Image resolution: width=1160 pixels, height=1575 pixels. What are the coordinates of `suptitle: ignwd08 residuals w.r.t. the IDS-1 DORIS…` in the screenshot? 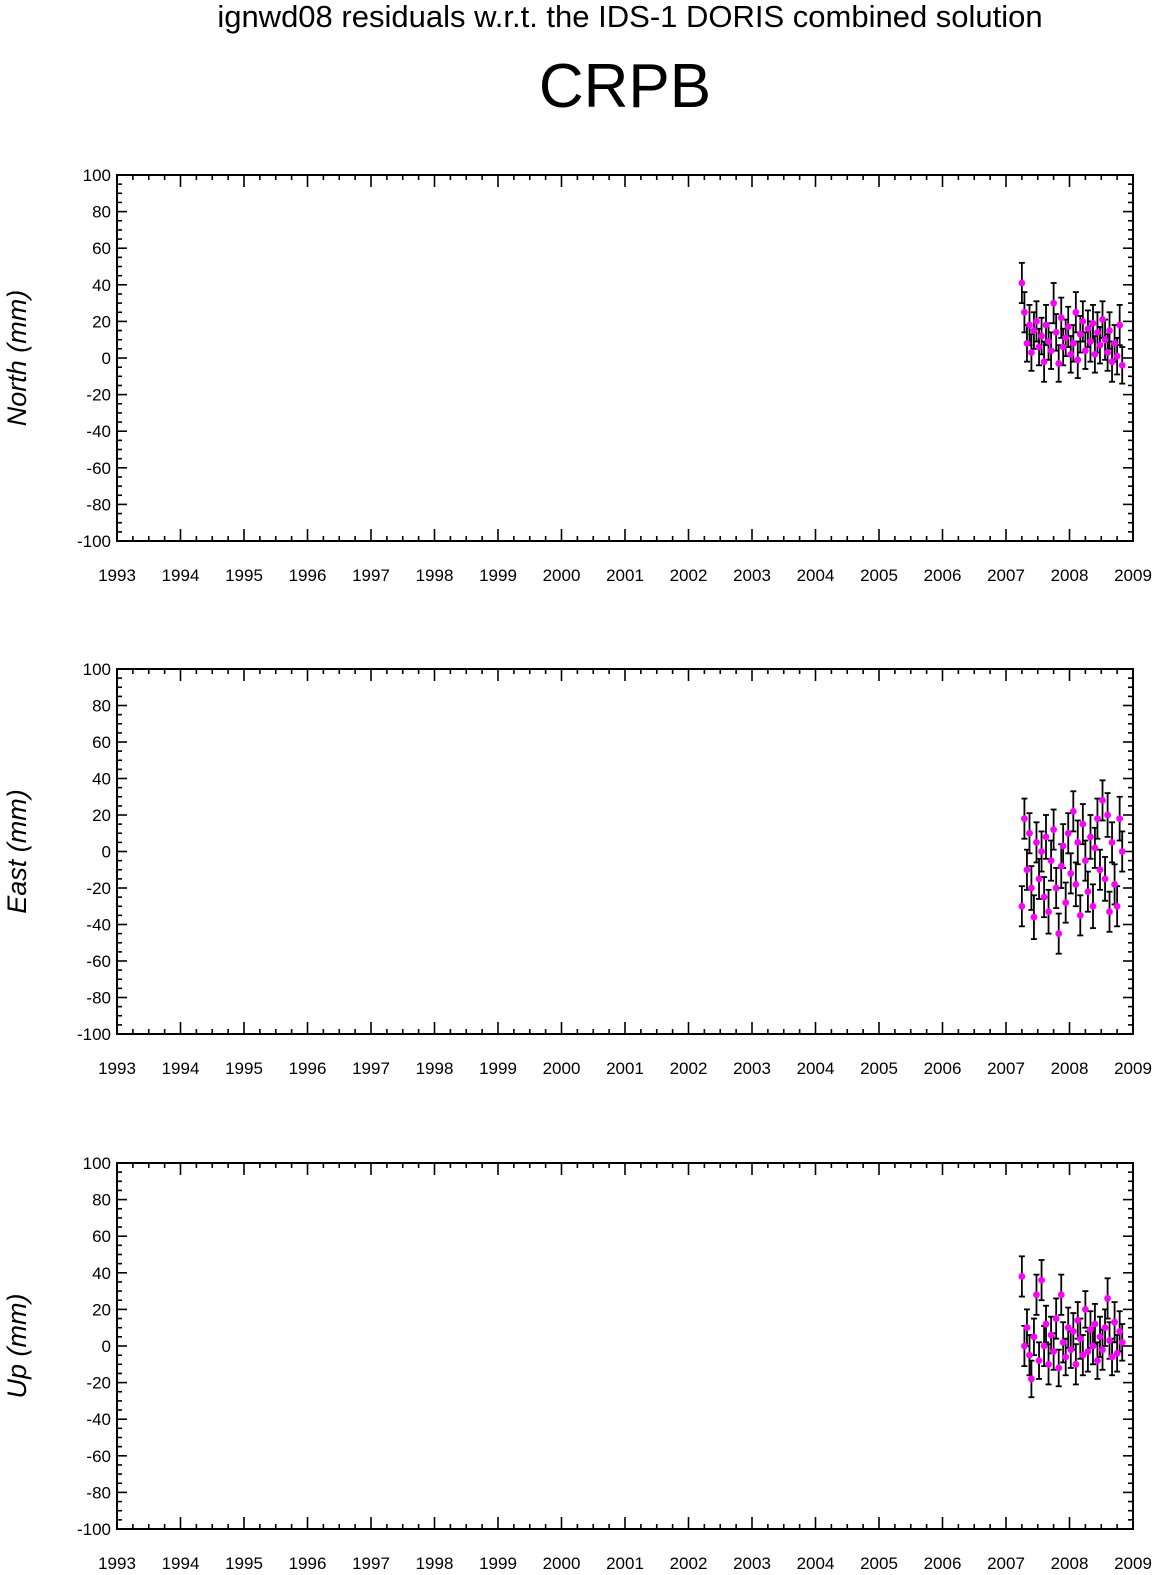 It's located at (630, 17).